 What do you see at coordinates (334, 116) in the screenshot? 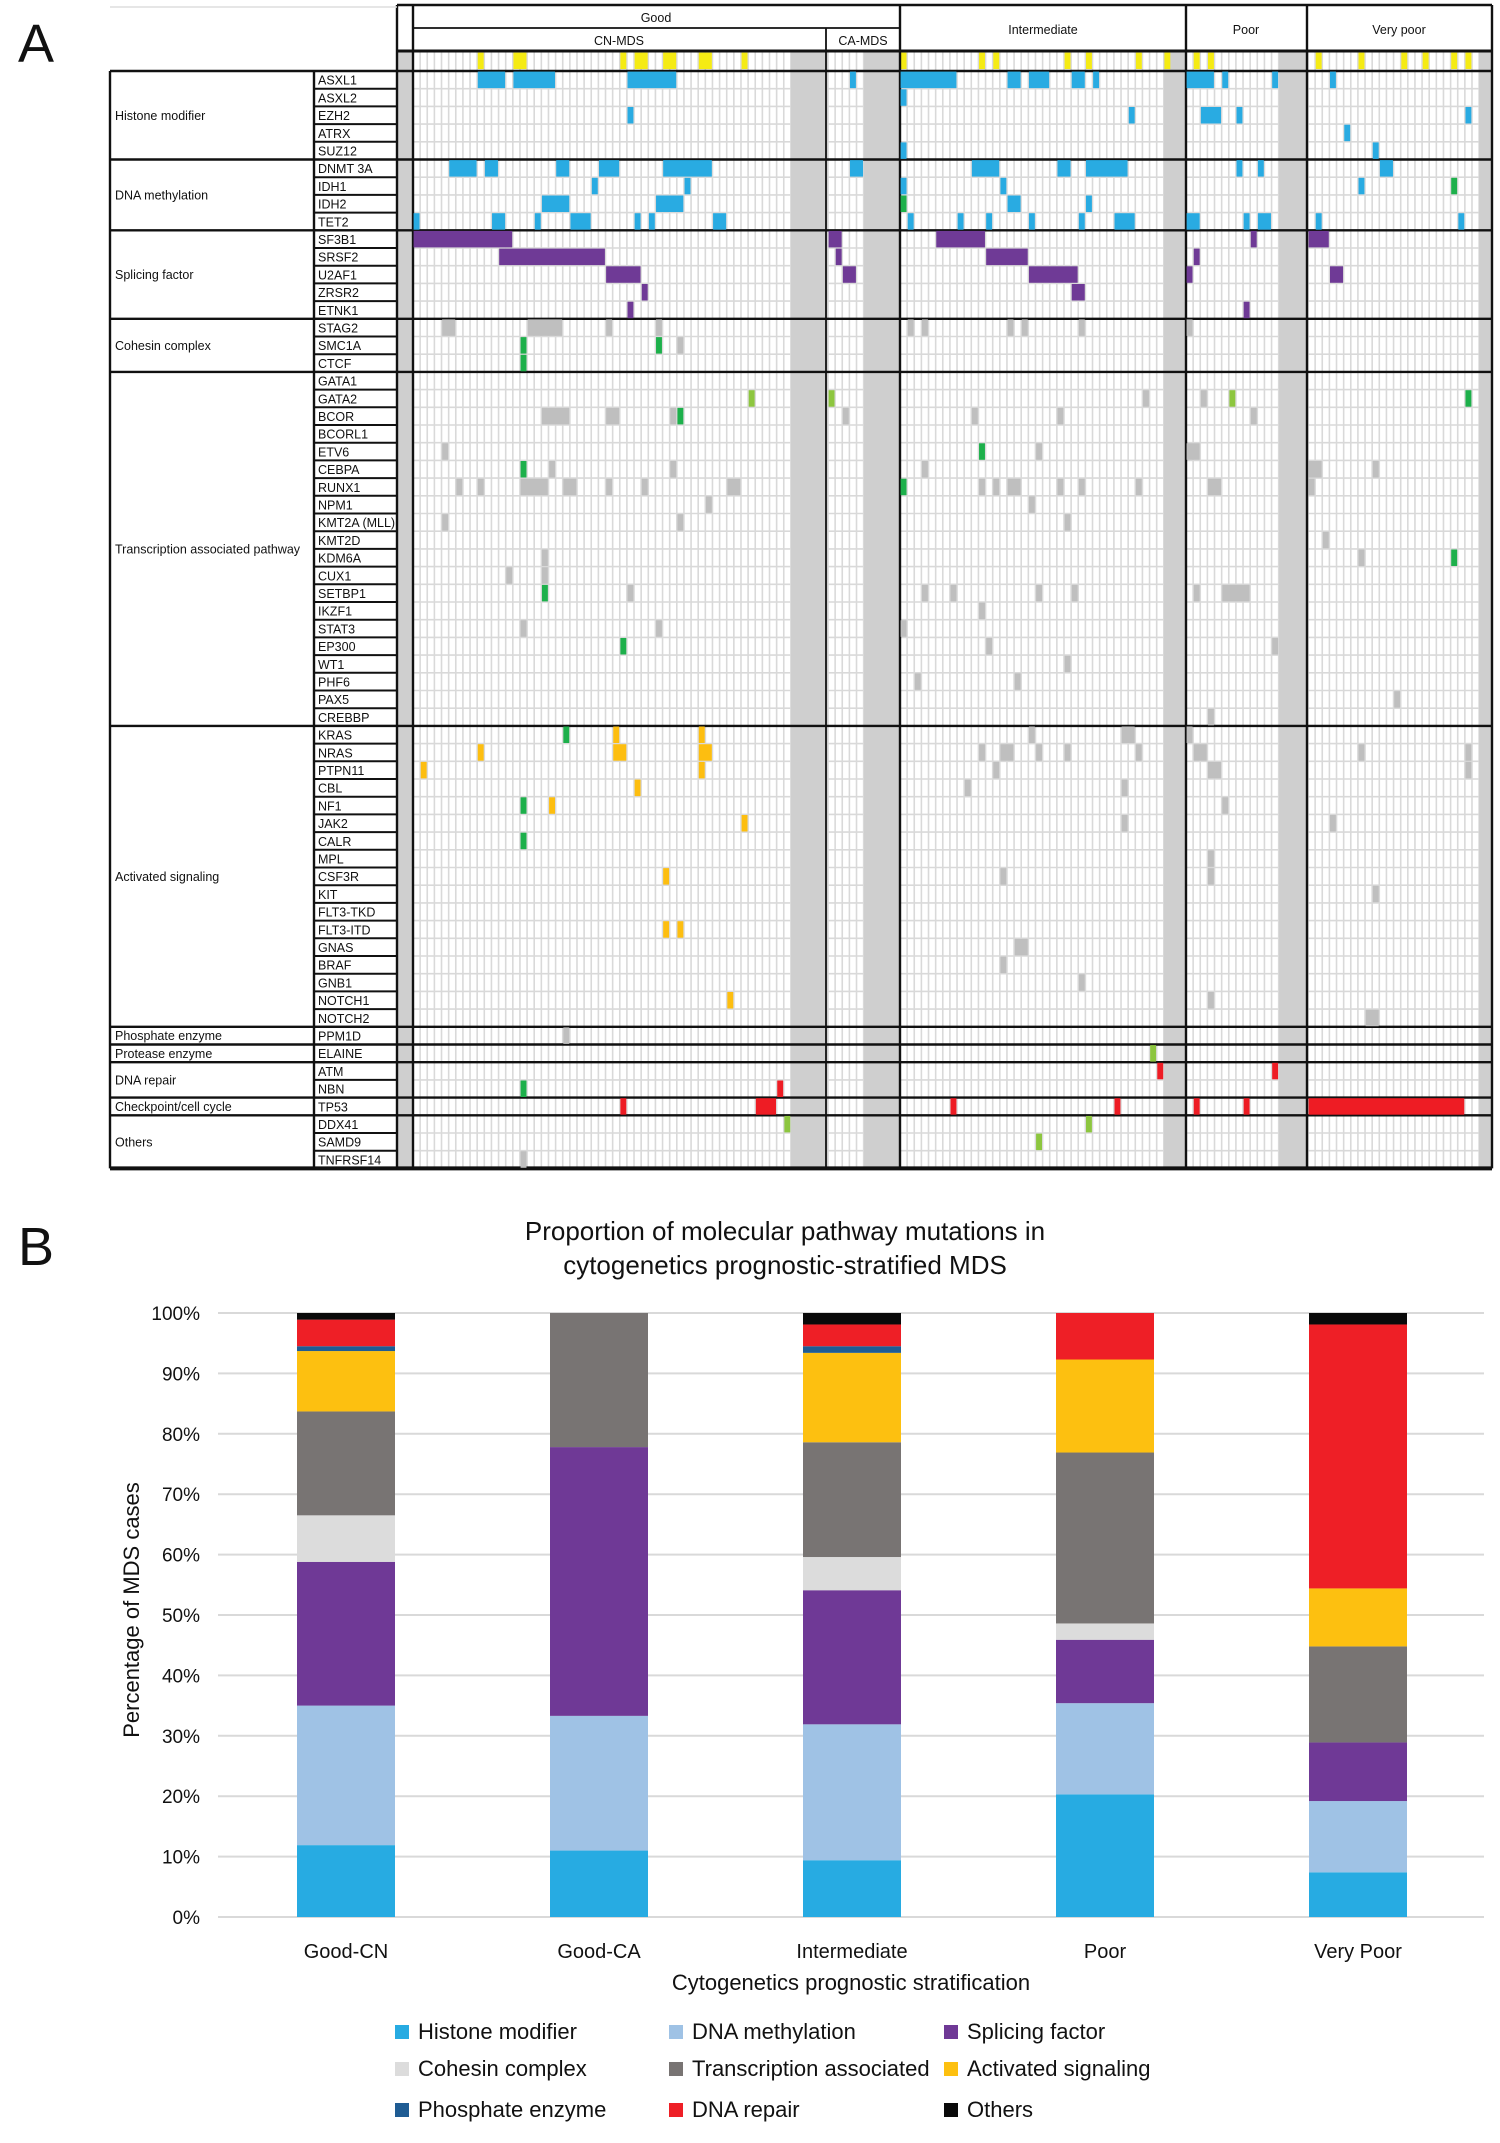
I see `gene-label: EZH2` at bounding box center [334, 116].